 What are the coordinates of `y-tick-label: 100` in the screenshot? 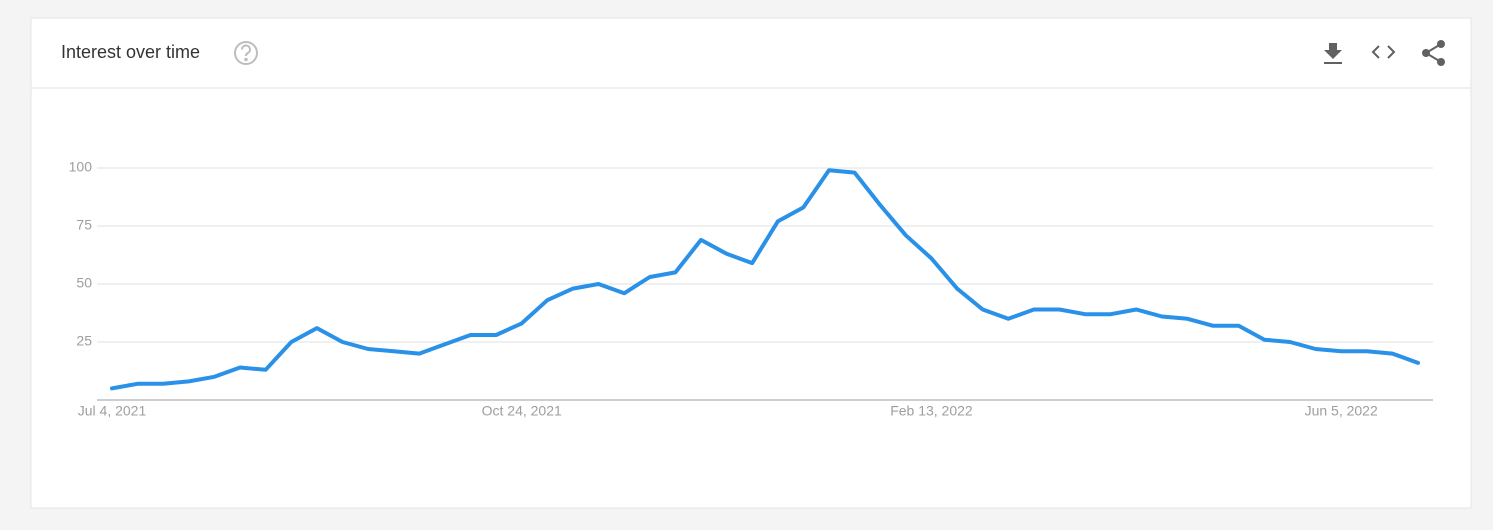 It's located at (81, 167).